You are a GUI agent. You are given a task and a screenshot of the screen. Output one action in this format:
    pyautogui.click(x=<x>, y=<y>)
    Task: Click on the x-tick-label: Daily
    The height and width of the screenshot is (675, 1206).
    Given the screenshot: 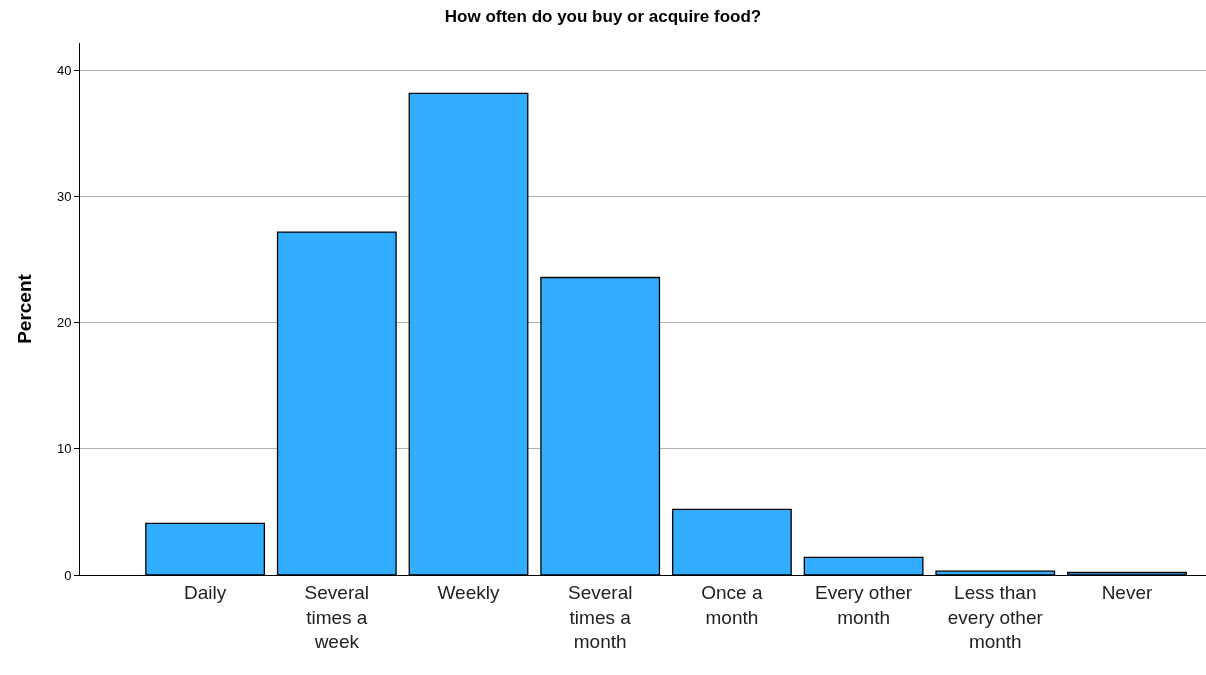 What is the action you would take?
    pyautogui.click(x=205, y=592)
    